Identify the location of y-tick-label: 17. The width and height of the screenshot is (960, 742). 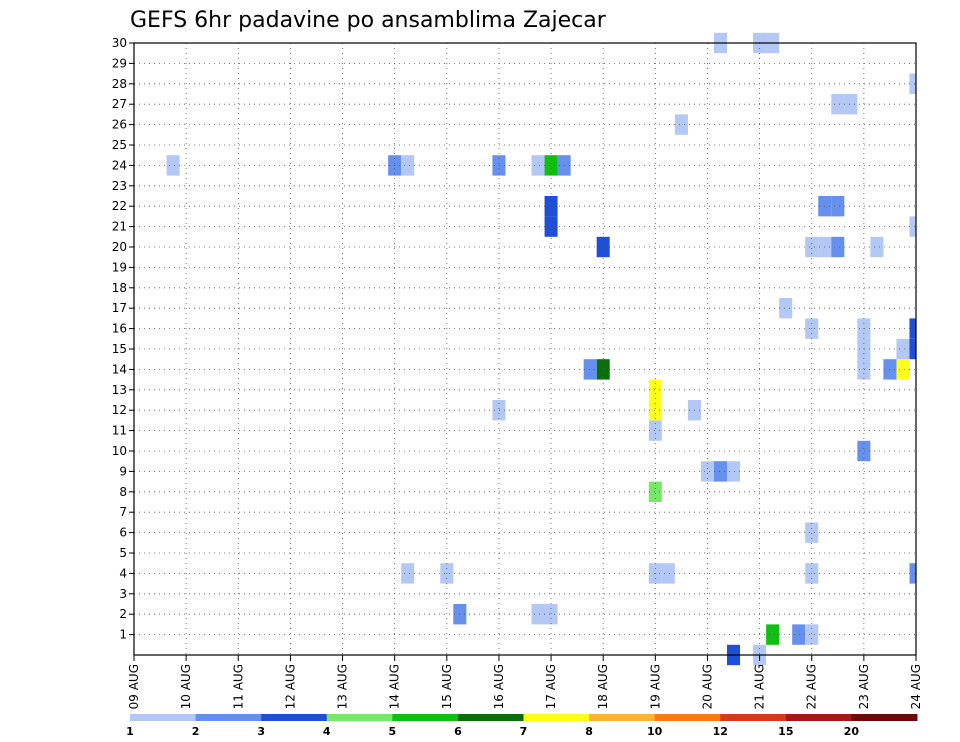
(119, 308).